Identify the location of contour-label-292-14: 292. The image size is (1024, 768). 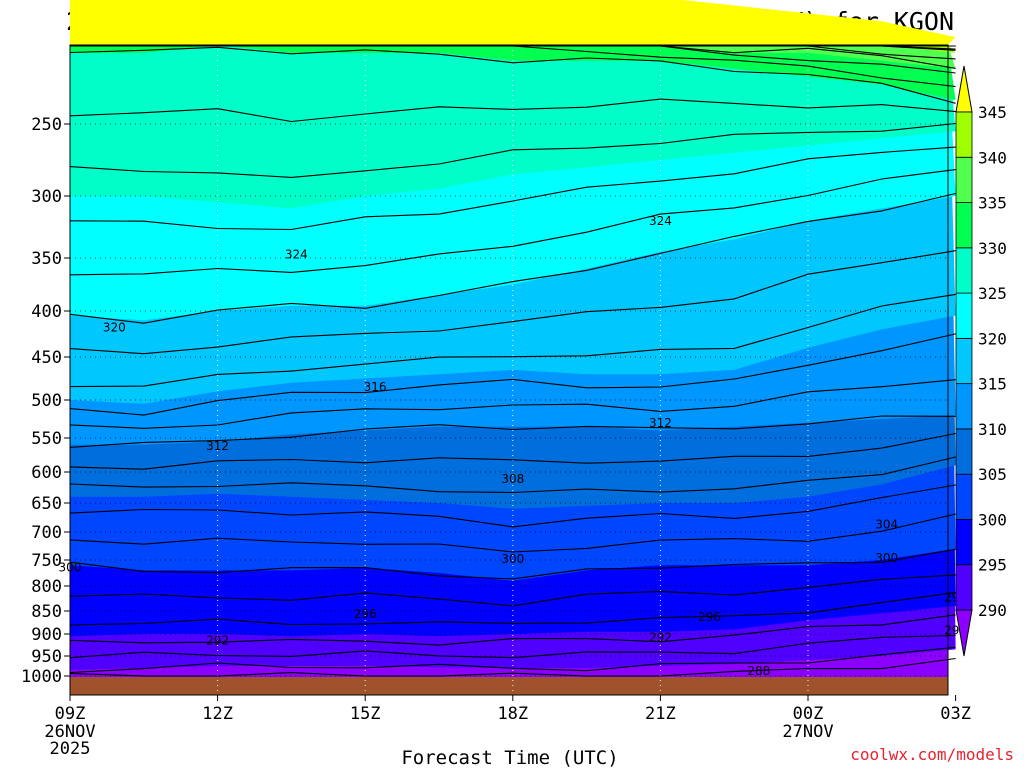
(217, 641).